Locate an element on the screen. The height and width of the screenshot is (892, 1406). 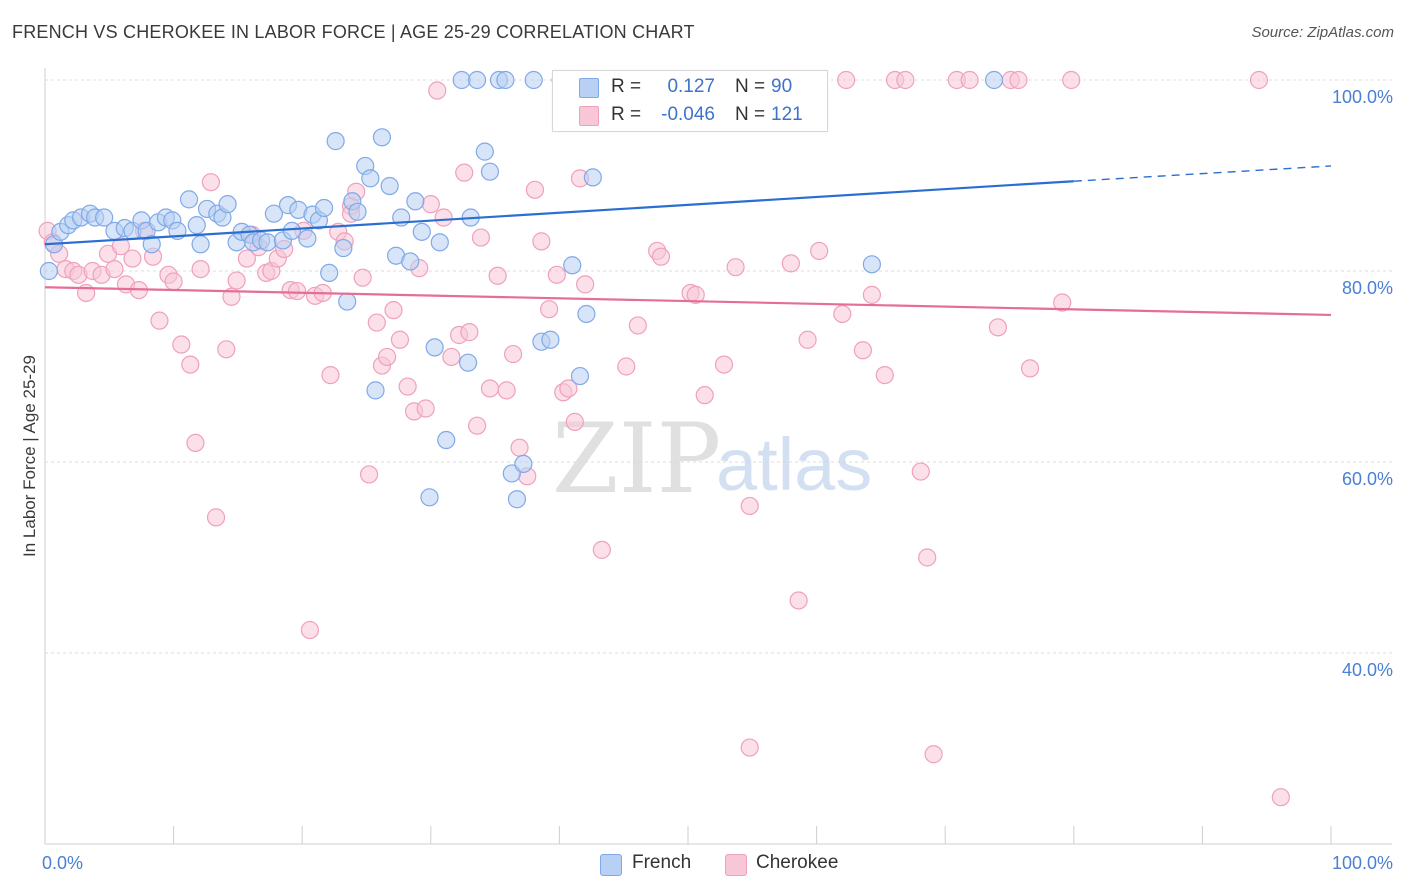
r-value: -0.046 is located at coordinates (688, 114).